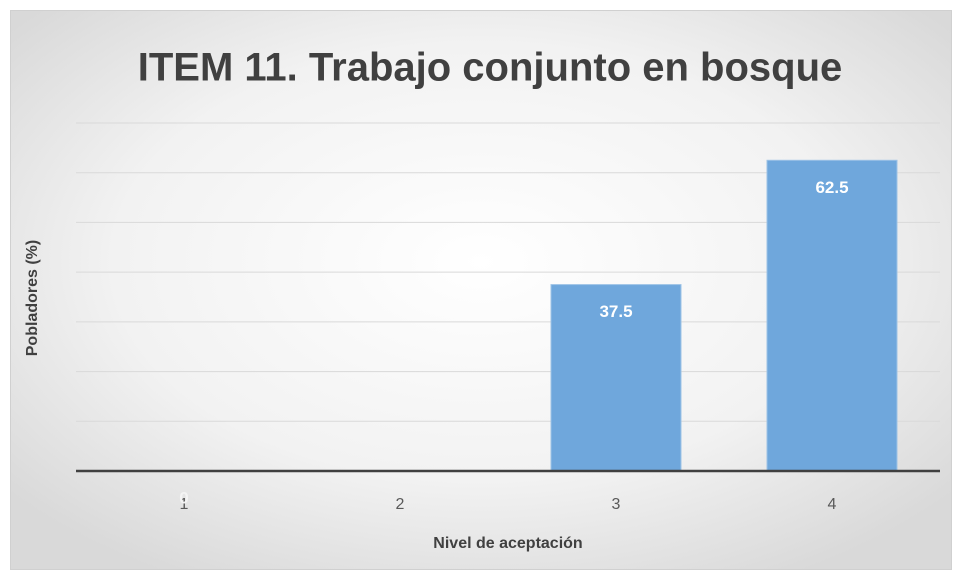  I want to click on x-tick-label: 4, so click(832, 504).